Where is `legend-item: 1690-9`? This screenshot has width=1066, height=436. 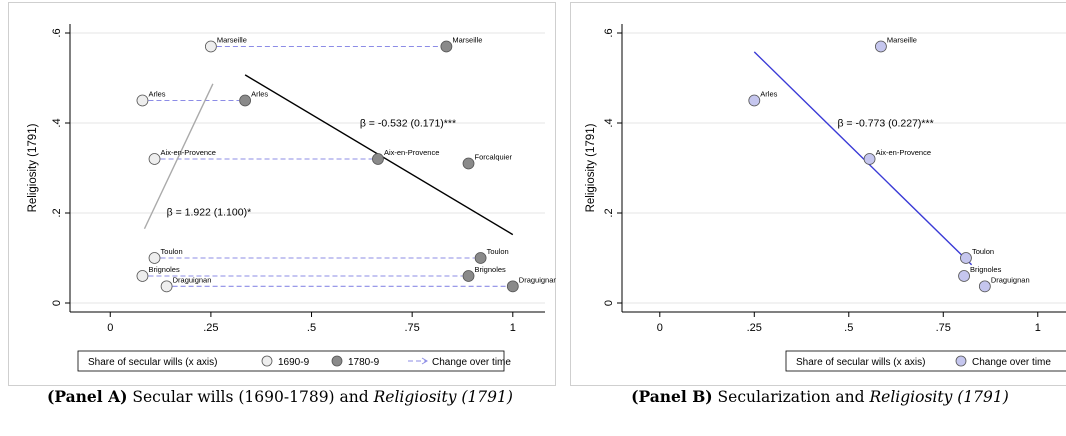
legend-item: 1690-9 is located at coordinates (294, 362).